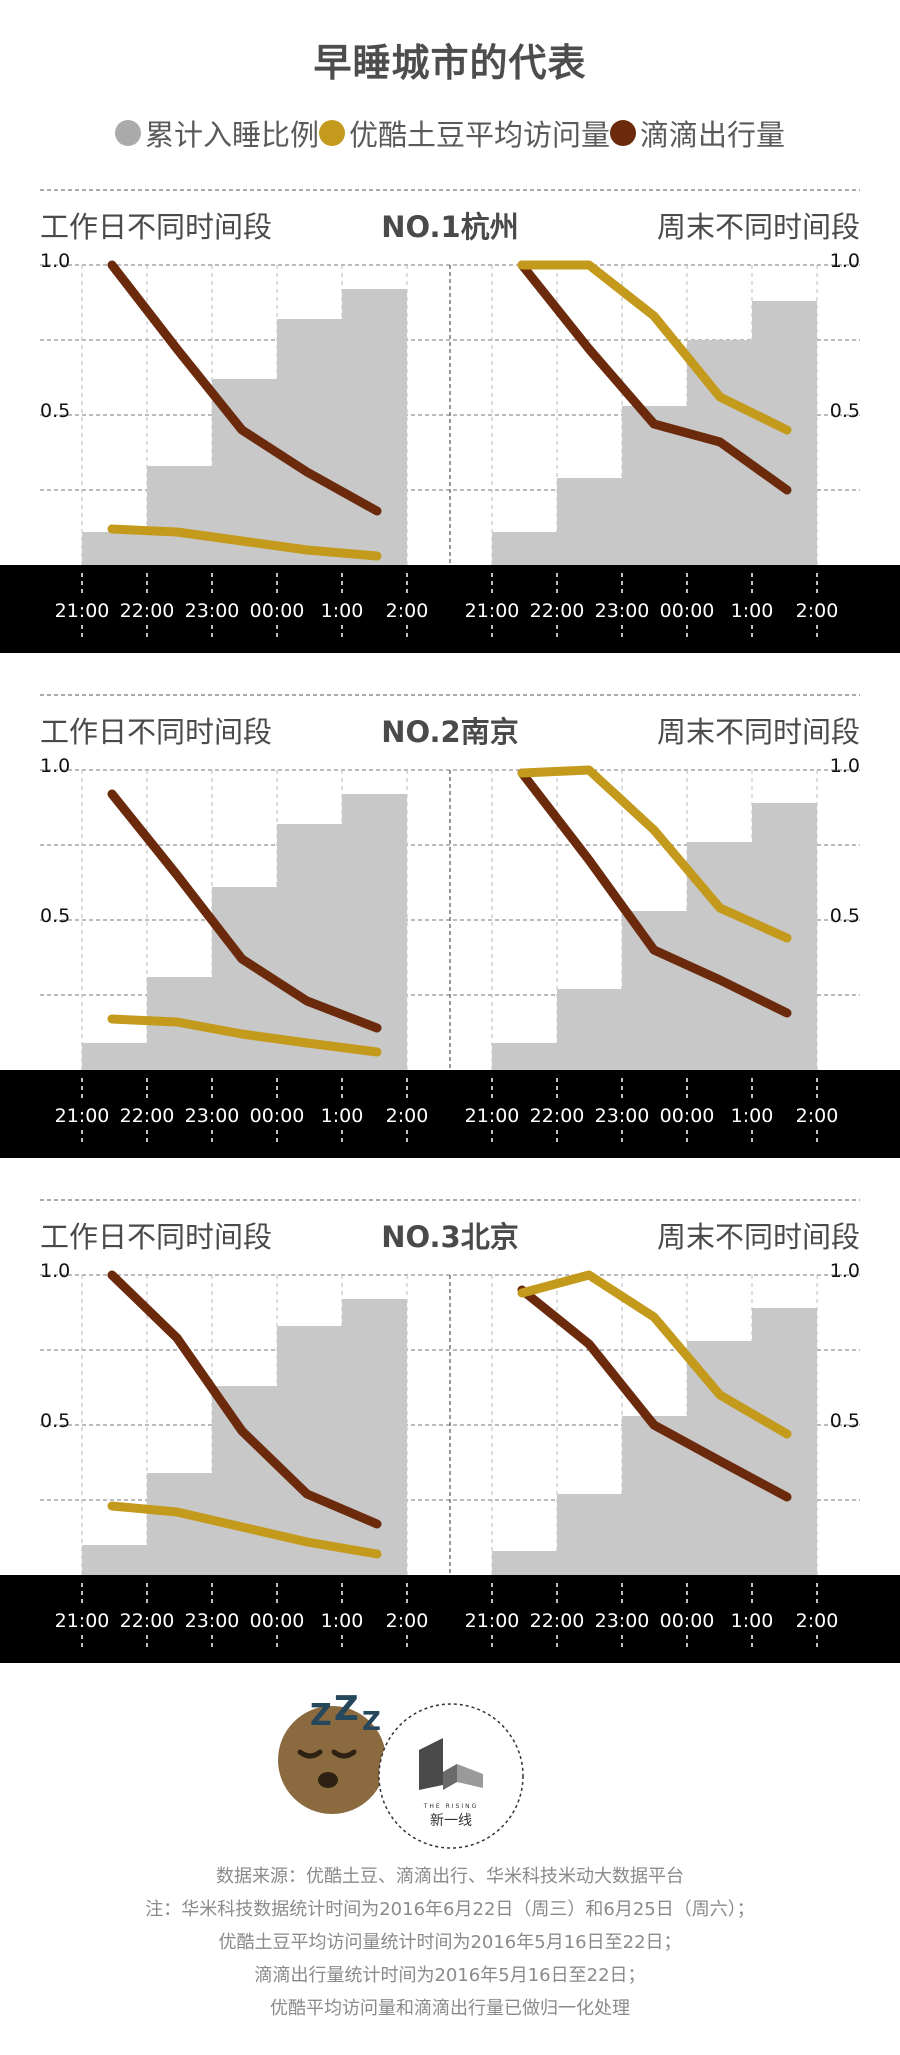  I want to click on logo-tagline: THE RISING, so click(451, 1806).